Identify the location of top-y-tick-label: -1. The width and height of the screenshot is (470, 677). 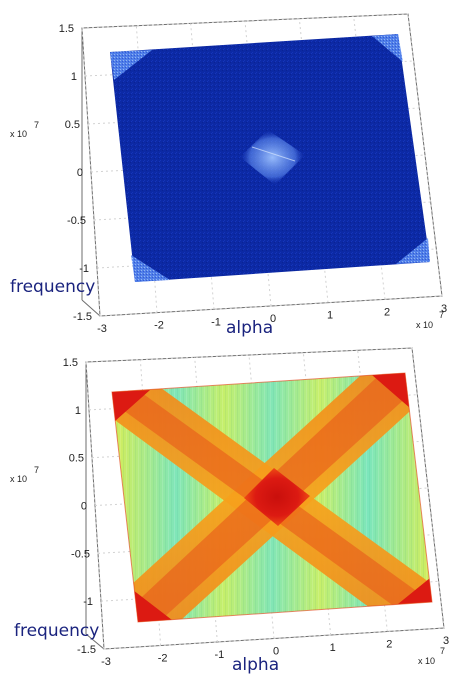
(84, 269).